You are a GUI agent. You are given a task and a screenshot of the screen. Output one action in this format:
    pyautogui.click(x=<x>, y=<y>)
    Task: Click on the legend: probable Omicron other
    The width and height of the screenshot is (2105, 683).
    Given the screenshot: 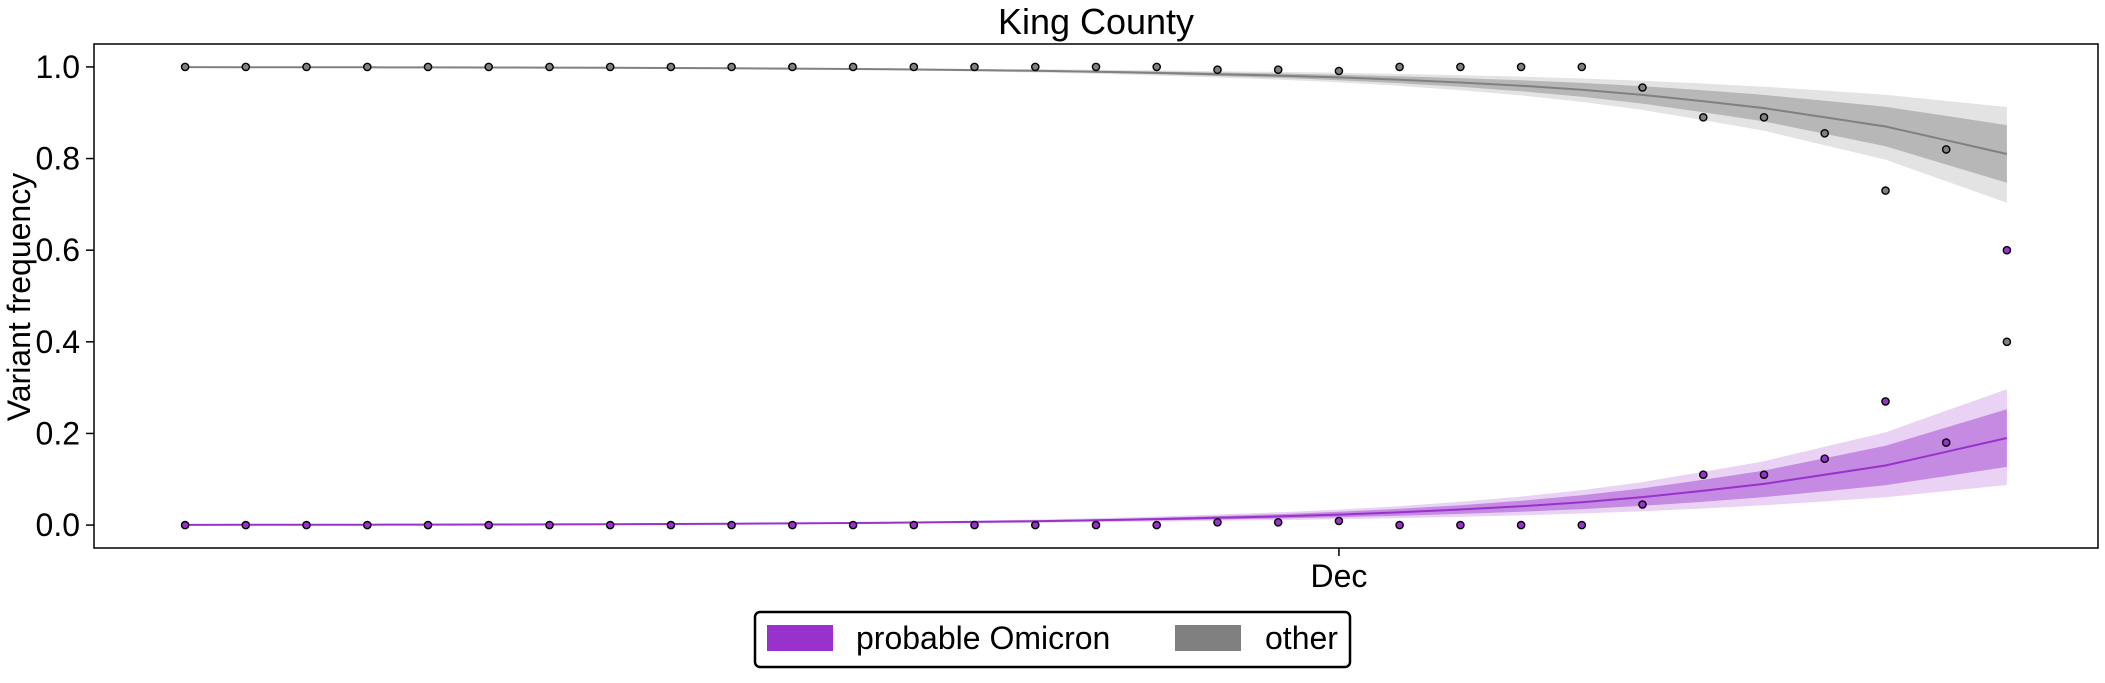 What is the action you would take?
    pyautogui.click(x=1052, y=639)
    